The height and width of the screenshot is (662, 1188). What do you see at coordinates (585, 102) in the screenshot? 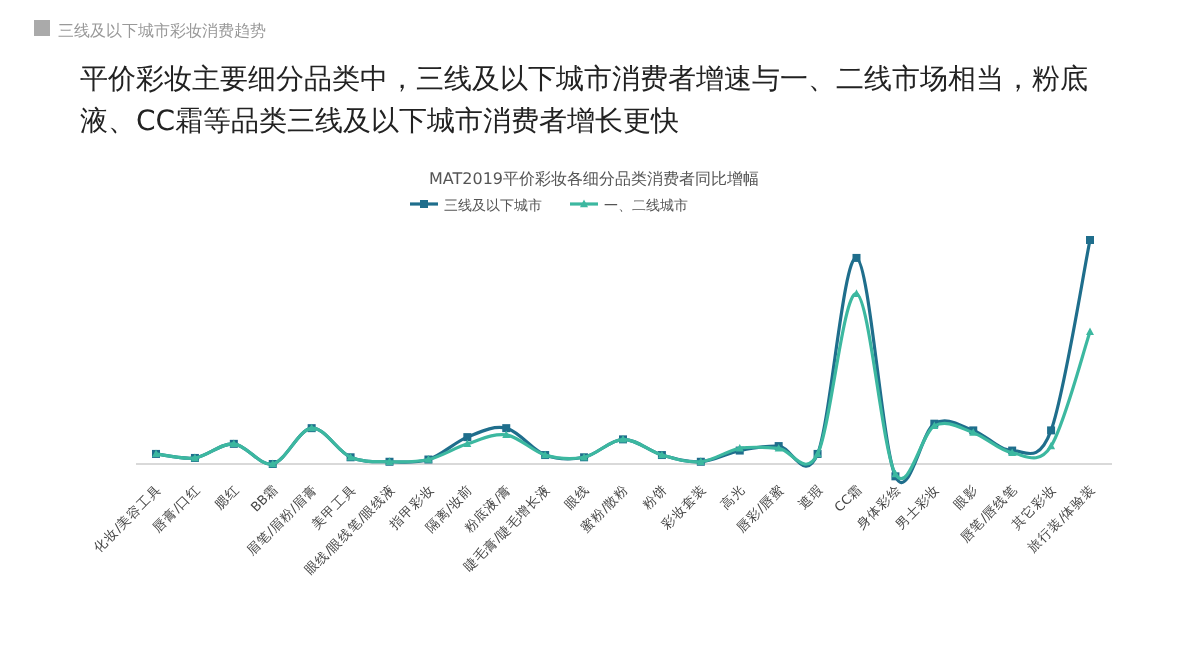
I see `text: 平价彩妆主要细分品类中，三线及以下城市消费者增速与一、二线市场相当，粉底液、CC霜等品类三线及以下城市消费者增长更快` at bounding box center [585, 102].